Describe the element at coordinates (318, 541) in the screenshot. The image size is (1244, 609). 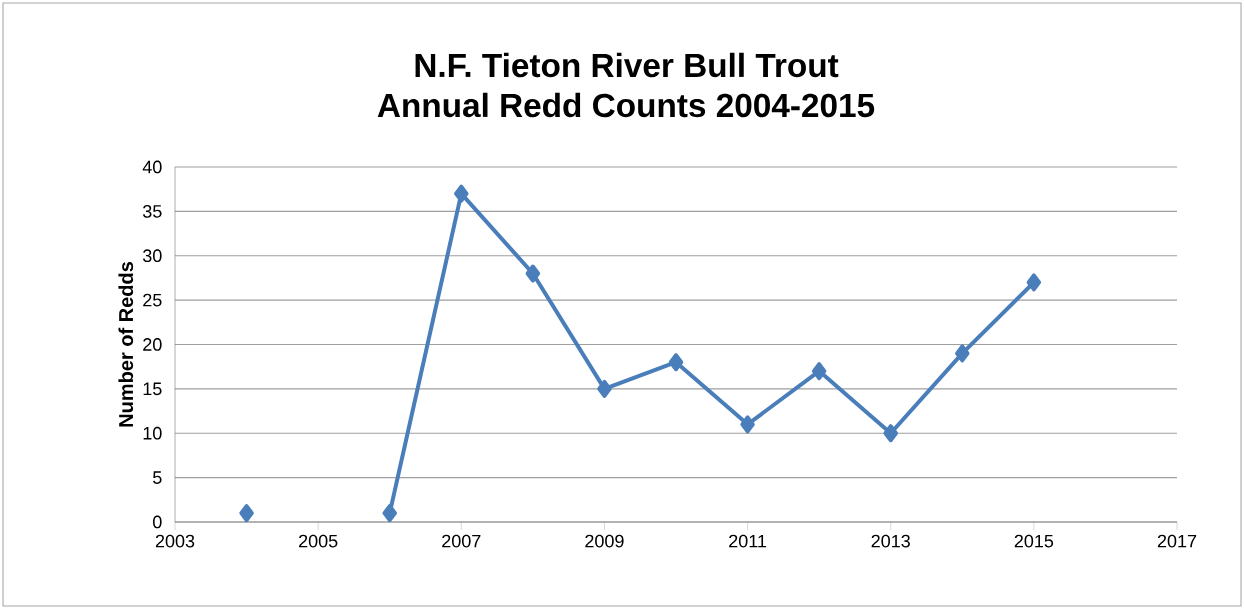
I see `x-tick-label: 2005` at that location.